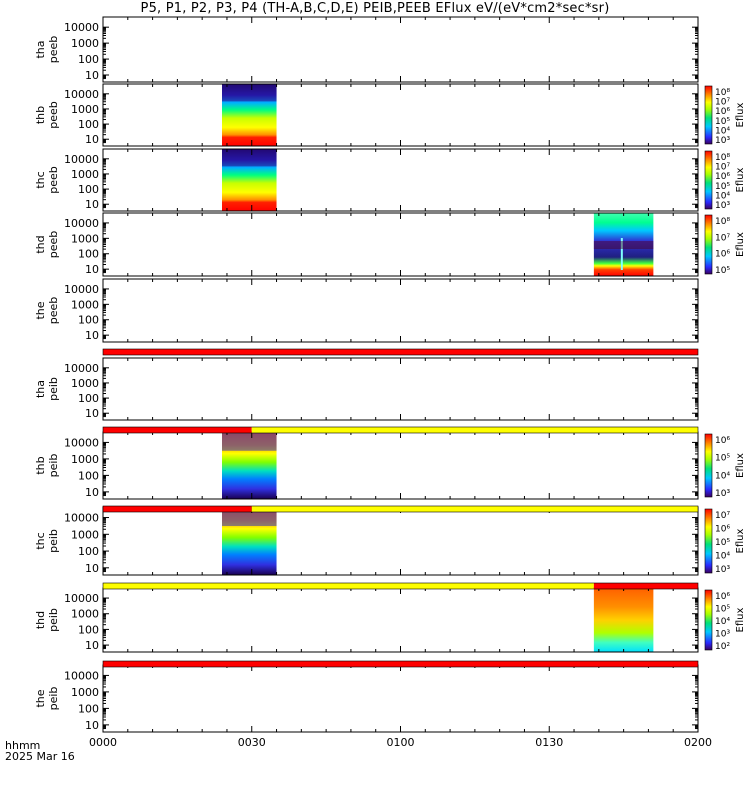 The height and width of the screenshot is (800, 750). Describe the element at coordinates (40, 179) in the screenshot. I see `panel-probe-label: thc` at that location.